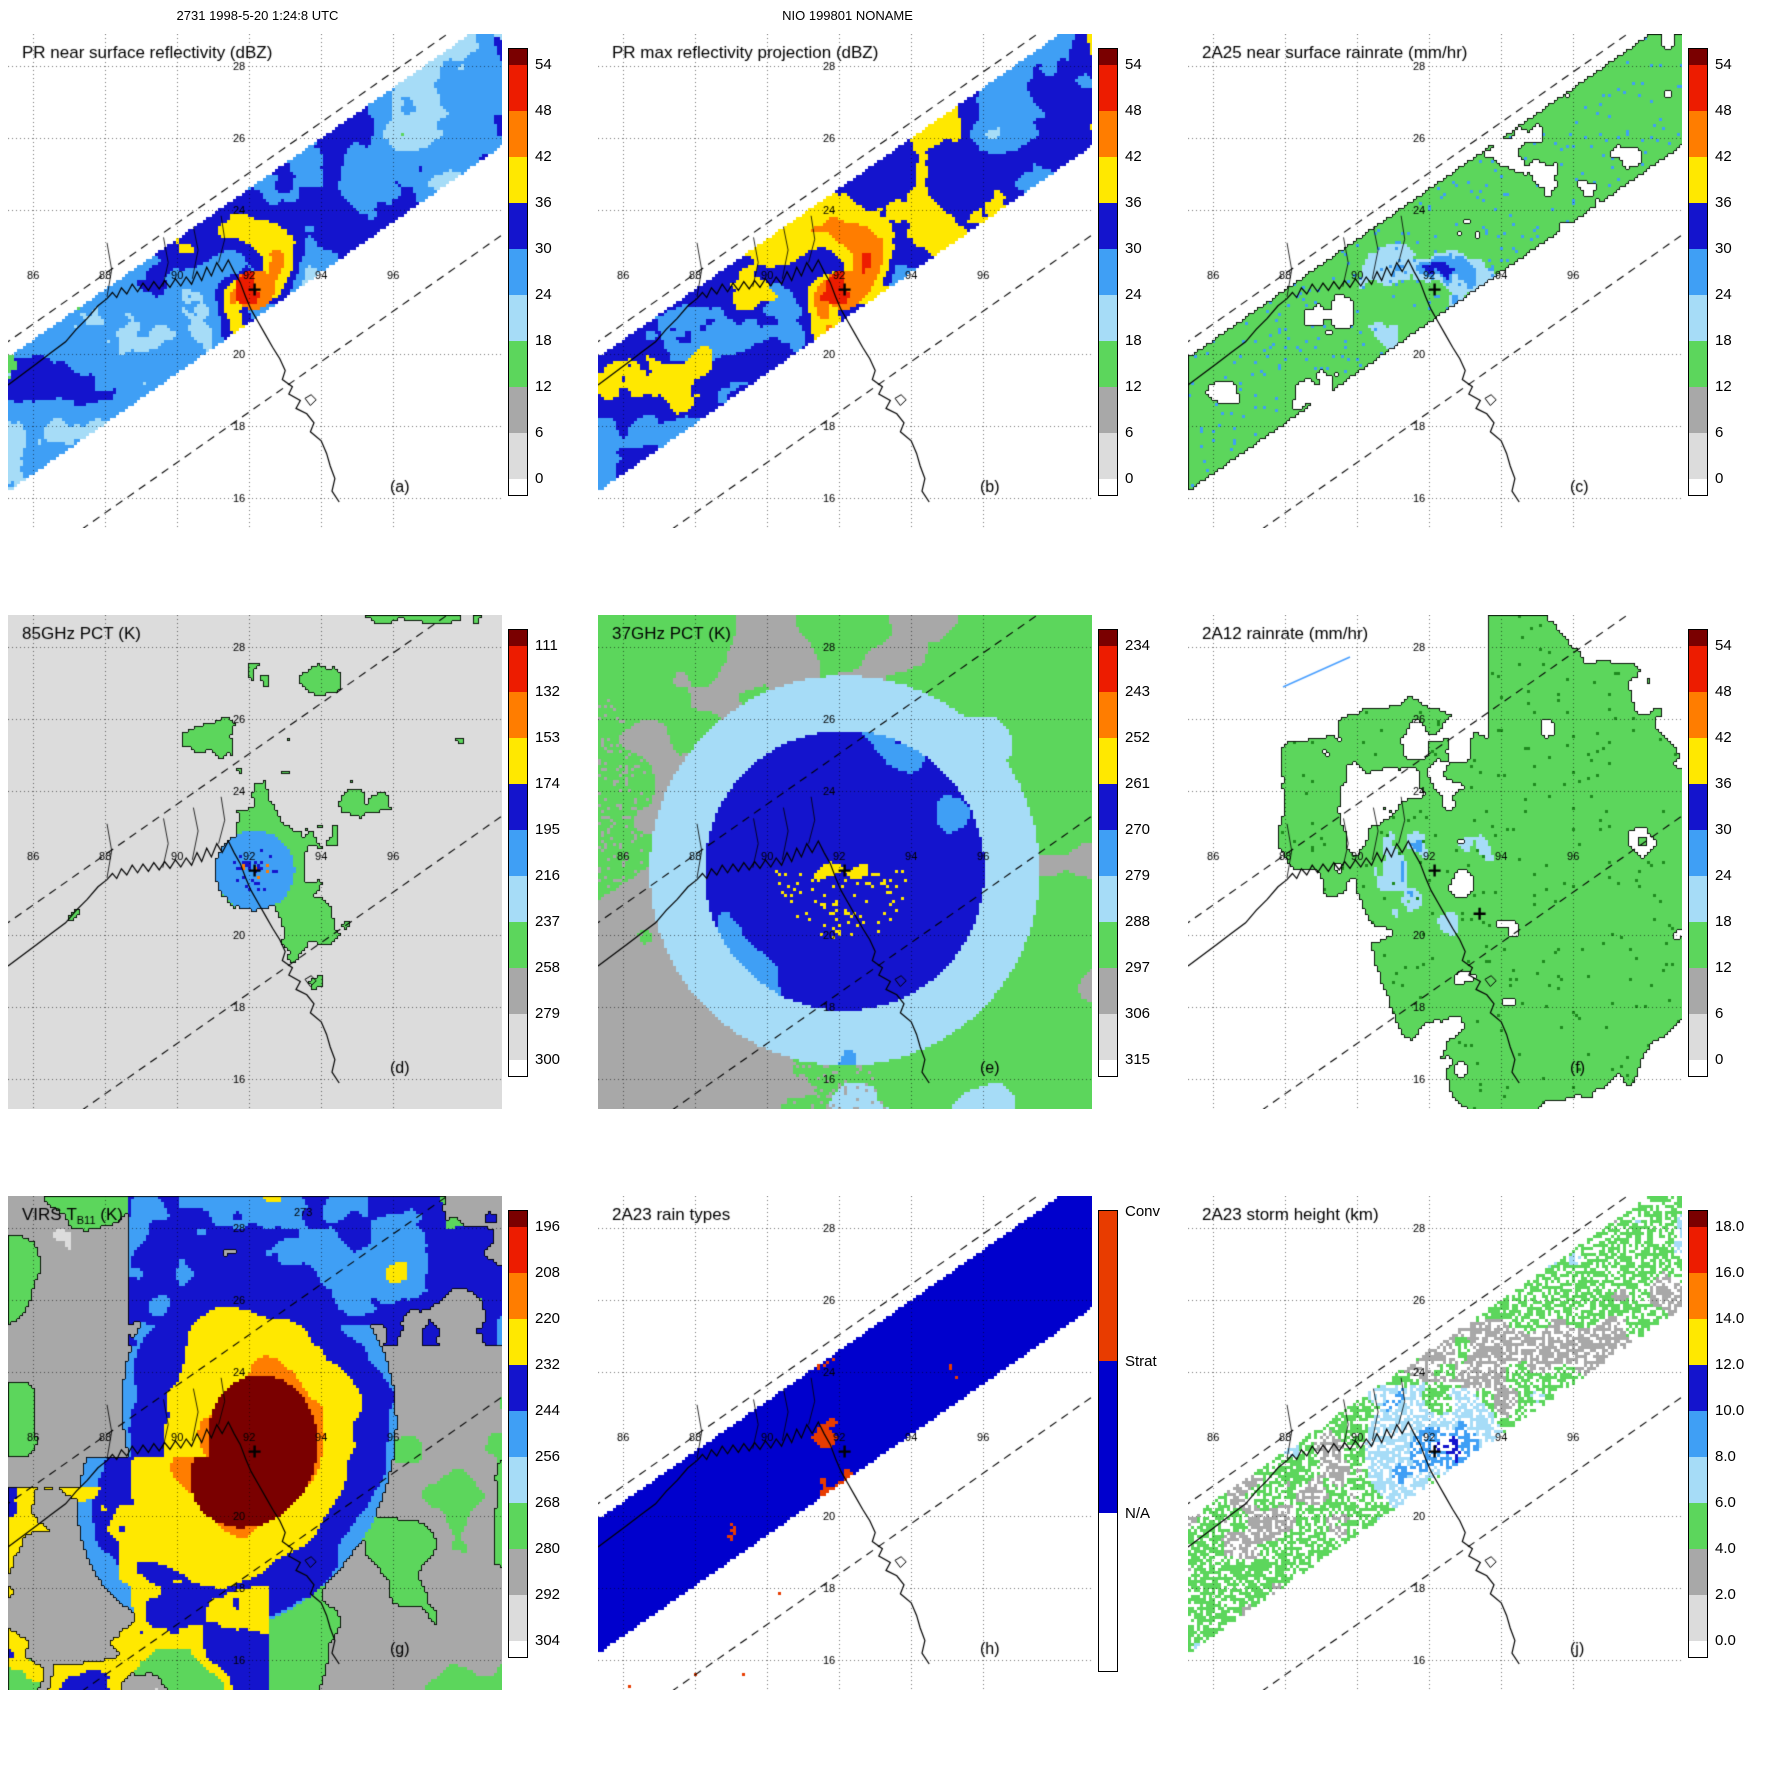 This screenshot has width=1771, height=1771. Describe the element at coordinates (1435, 281) in the screenshot. I see `map-canvas-c` at that location.